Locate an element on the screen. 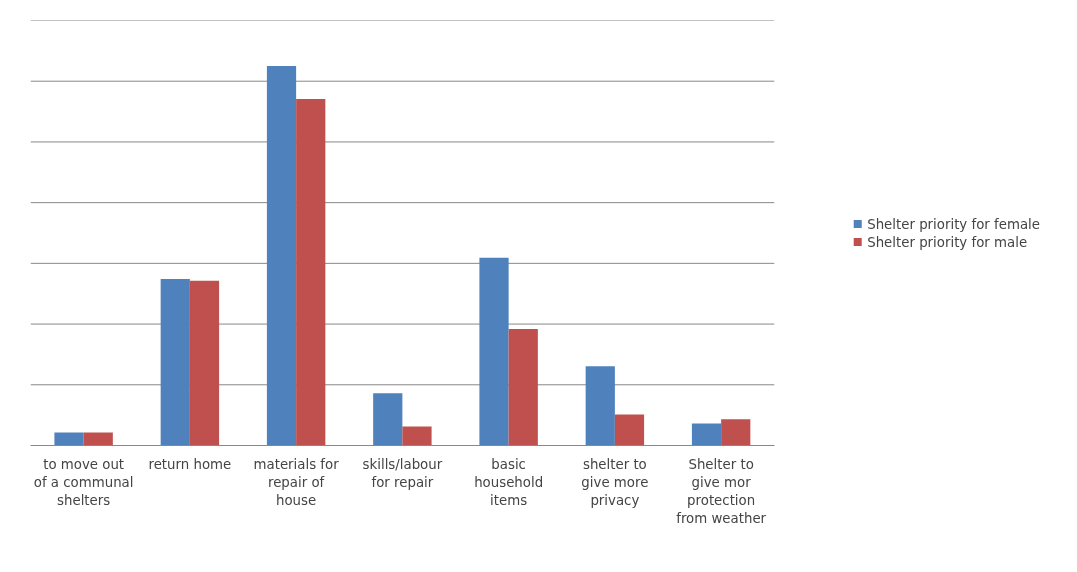 Image resolution: width=1077 pixels, height=572 pixels. legend-label: Shelter priority for female is located at coordinates (953, 223).